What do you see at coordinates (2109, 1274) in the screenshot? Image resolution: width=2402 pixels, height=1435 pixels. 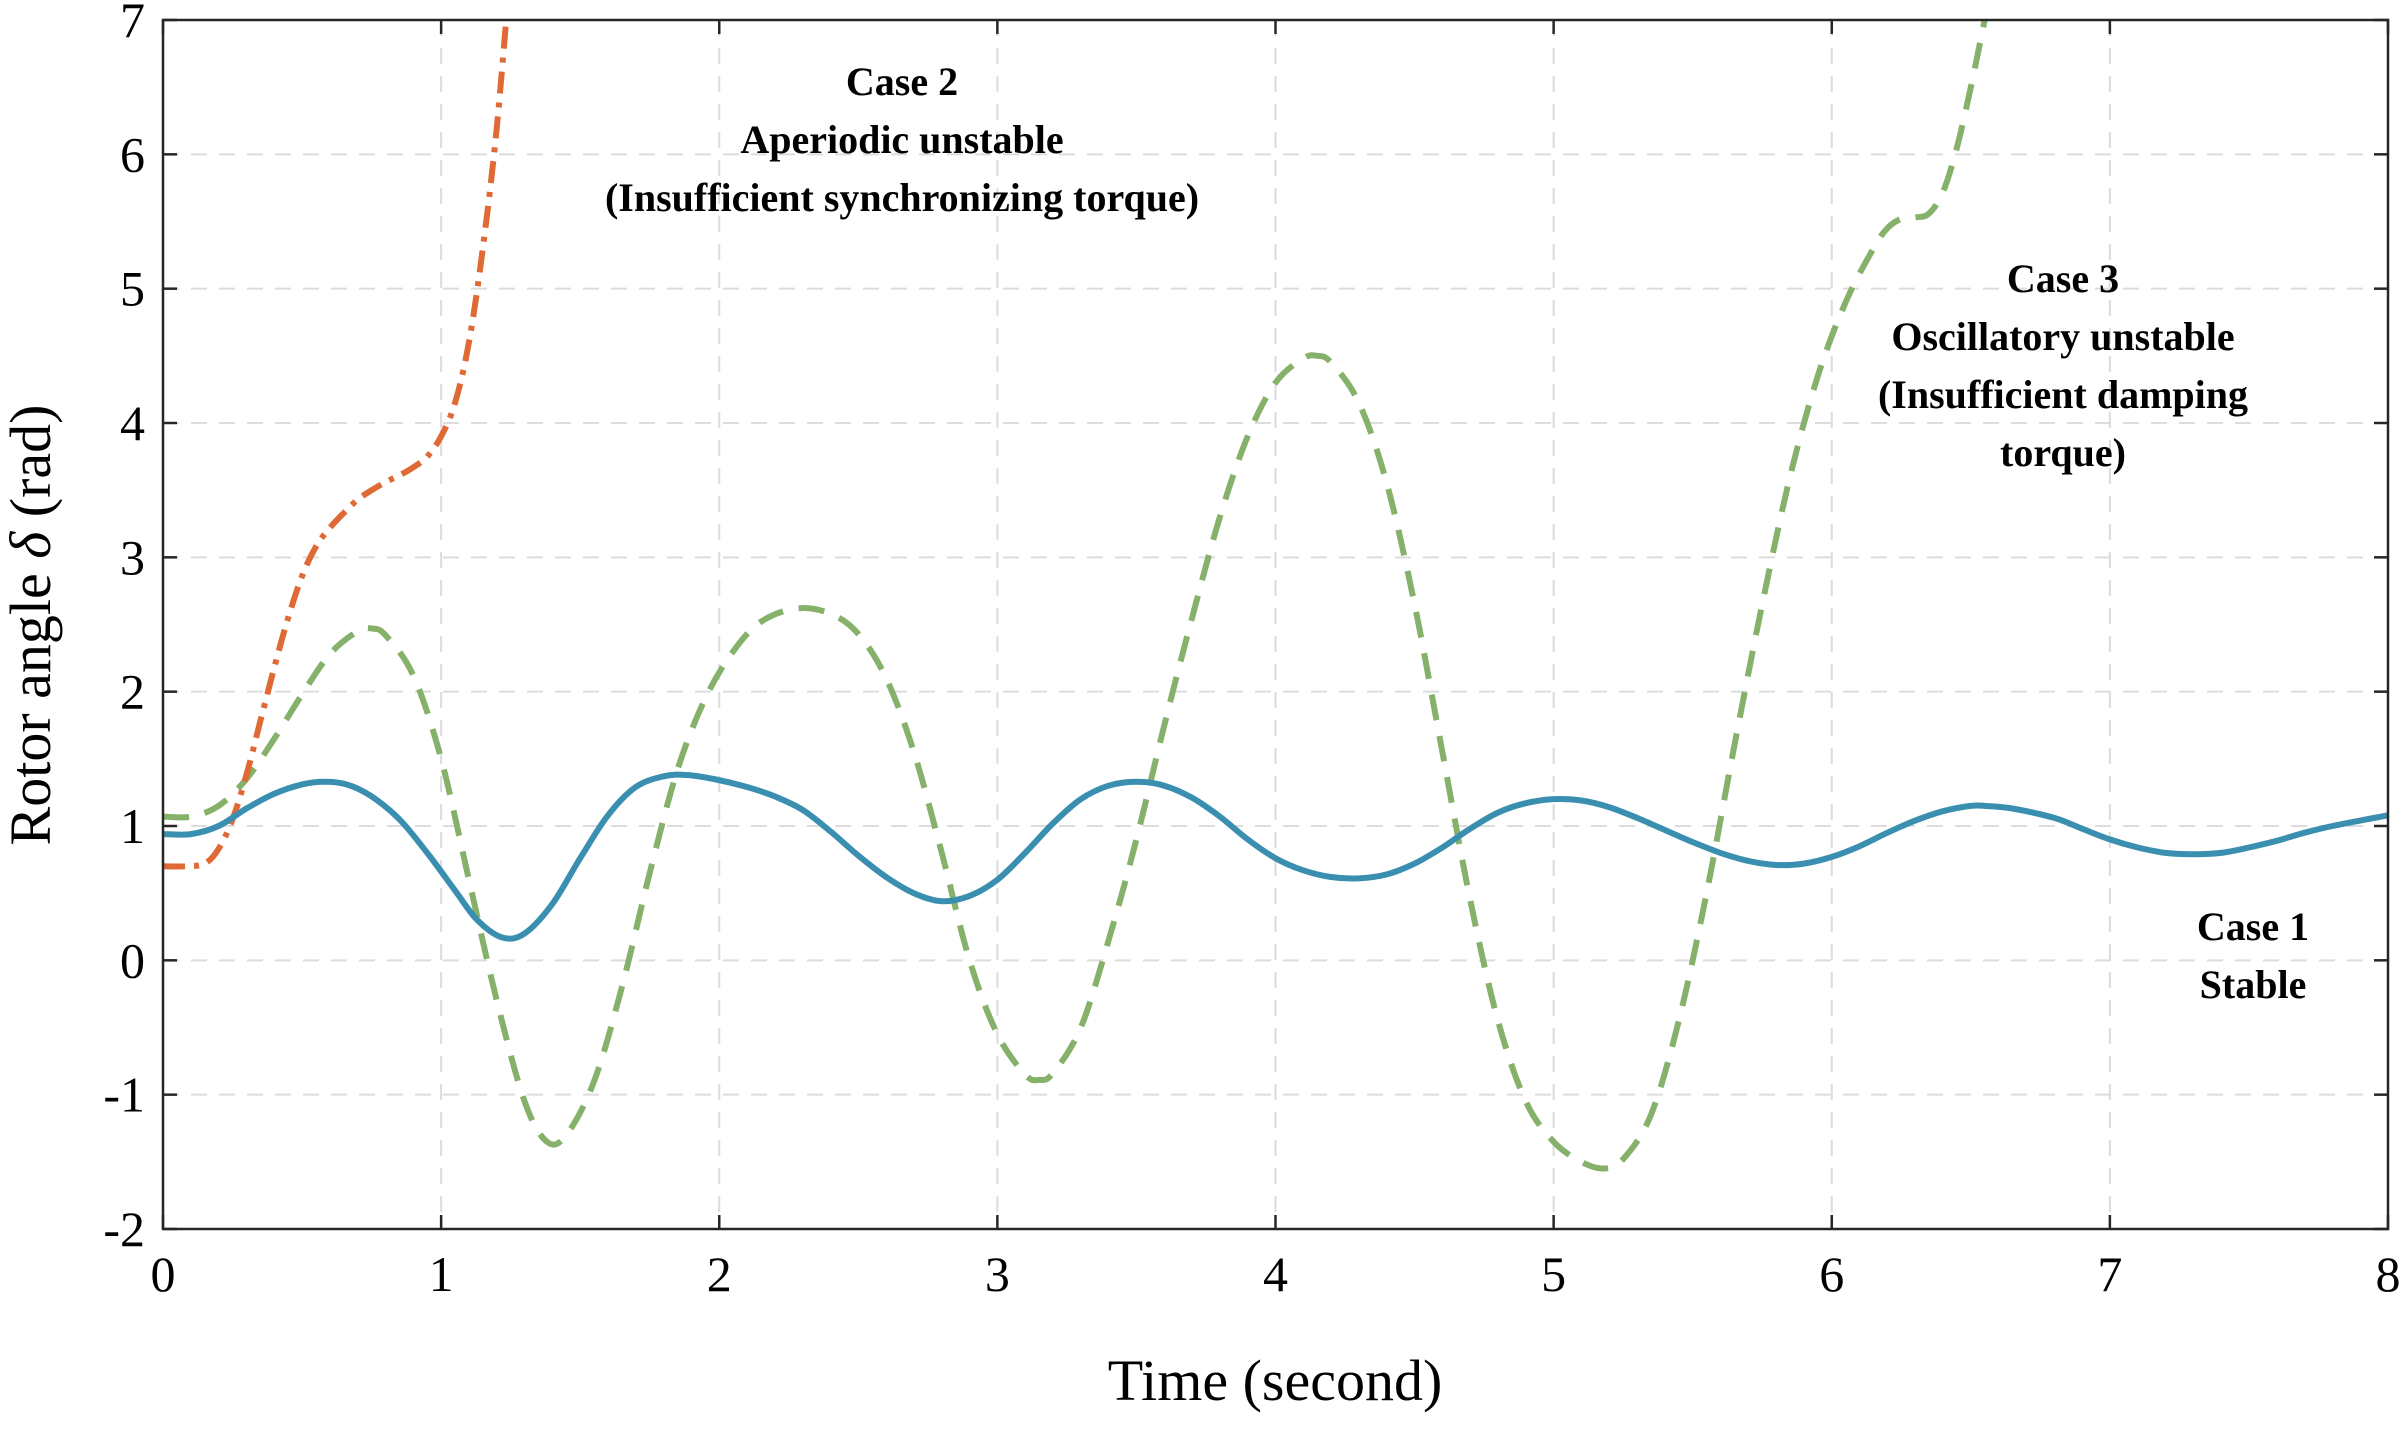 I see `x-tick-label: 7` at bounding box center [2109, 1274].